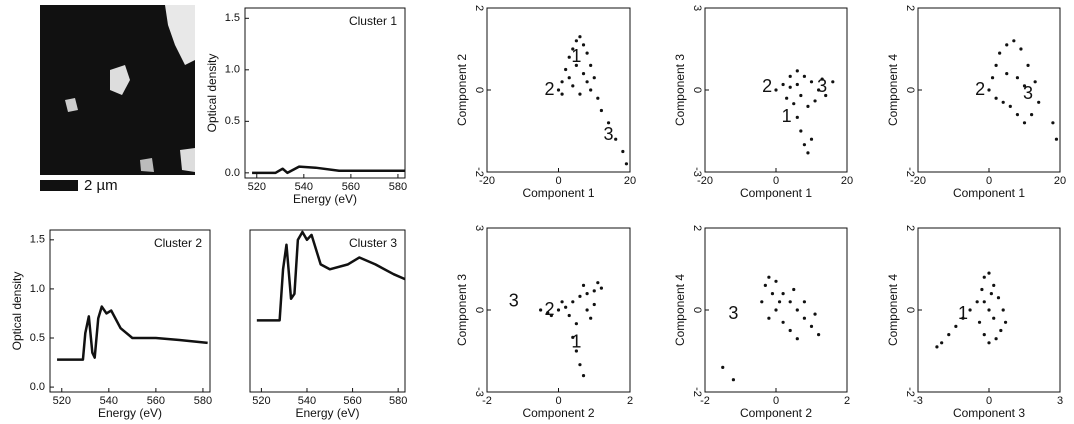  I want to click on x-axis-label: Component 1, so click(989, 193).